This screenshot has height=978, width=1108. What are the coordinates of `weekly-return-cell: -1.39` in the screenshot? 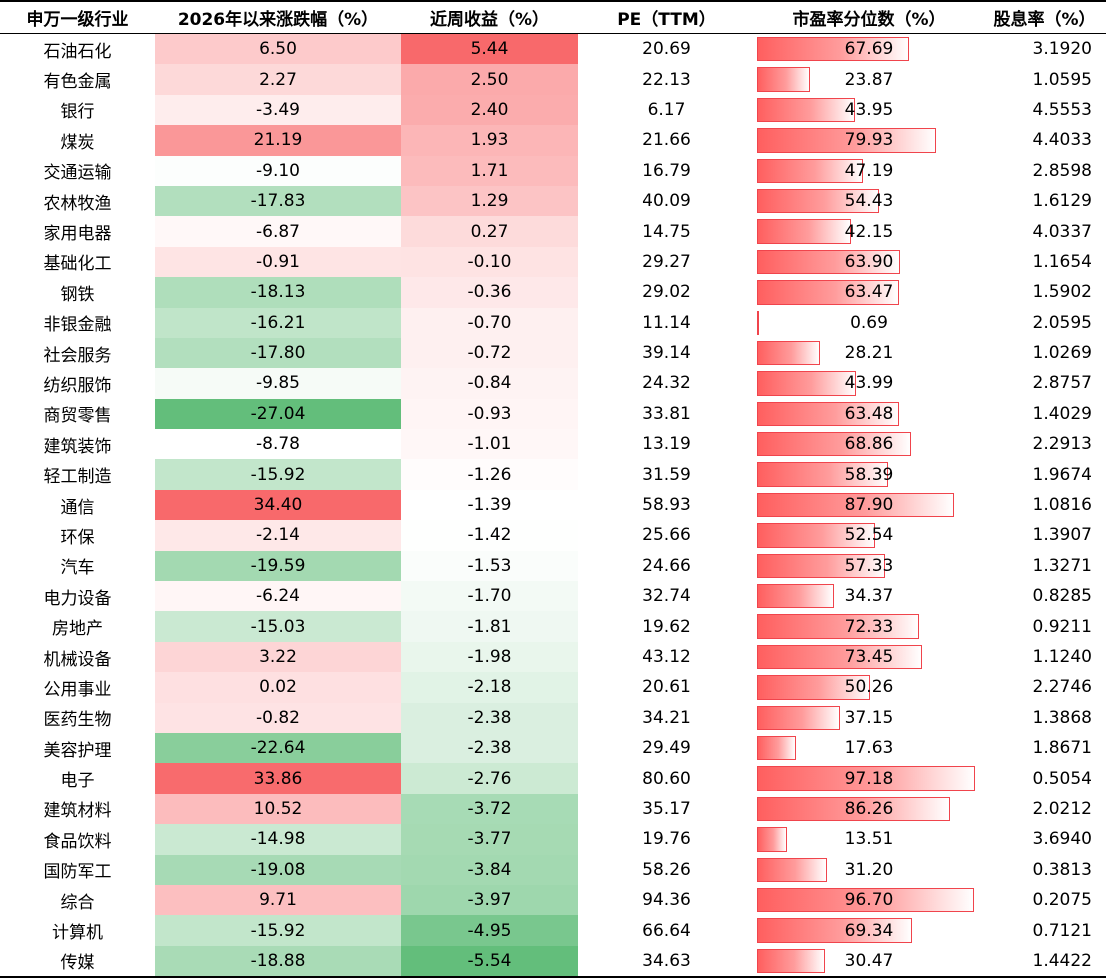 It's located at (489, 505).